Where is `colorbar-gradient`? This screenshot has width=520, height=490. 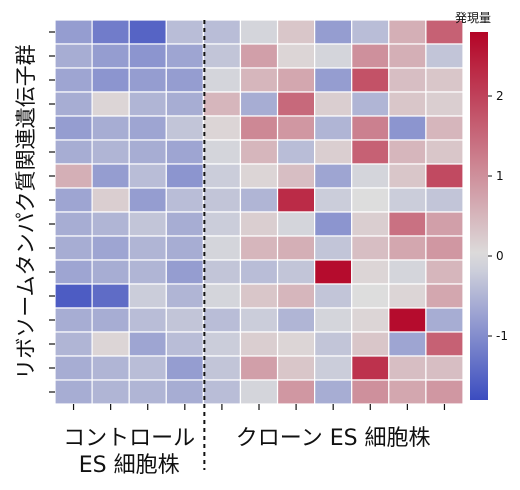 colorbar-gradient is located at coordinates (479, 216).